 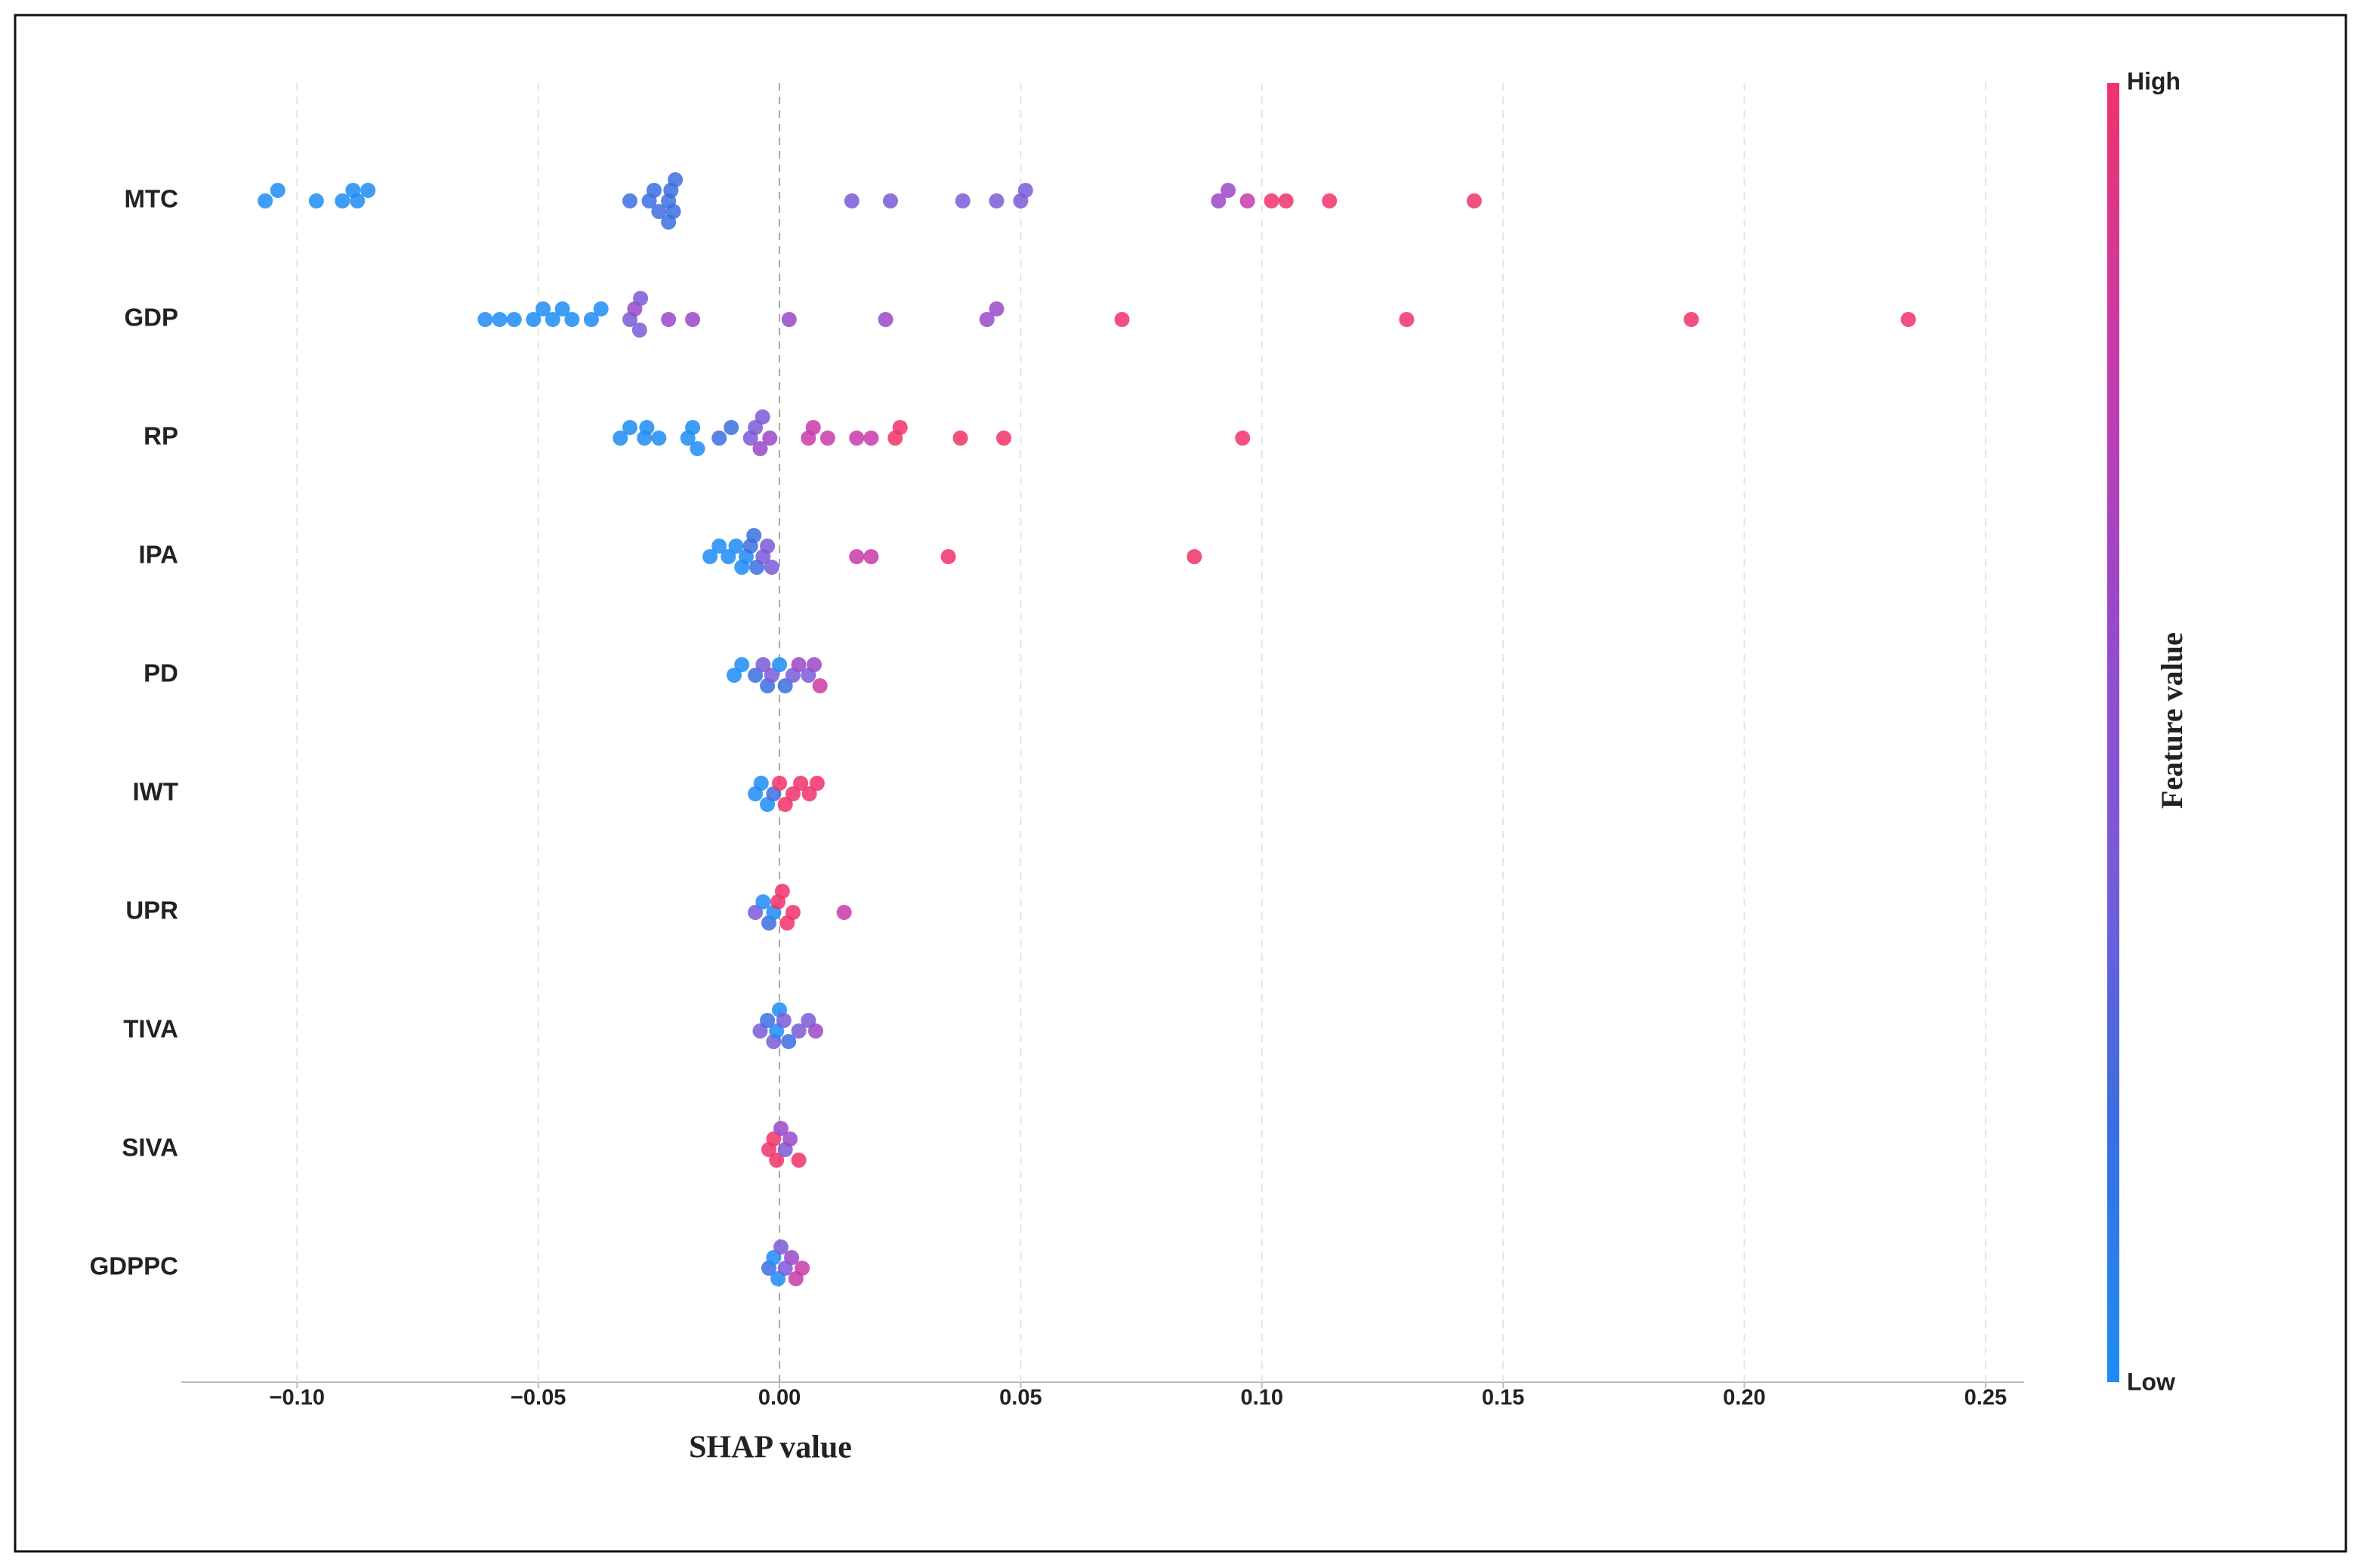 What do you see at coordinates (151, 910) in the screenshot?
I see `feature-label: UPR` at bounding box center [151, 910].